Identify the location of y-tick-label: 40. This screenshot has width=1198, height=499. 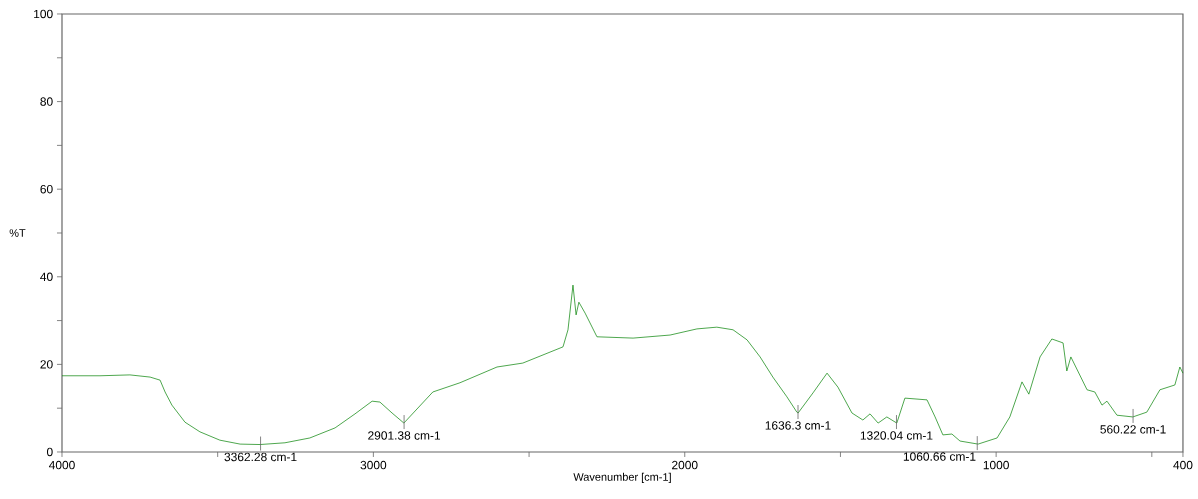
(46, 277).